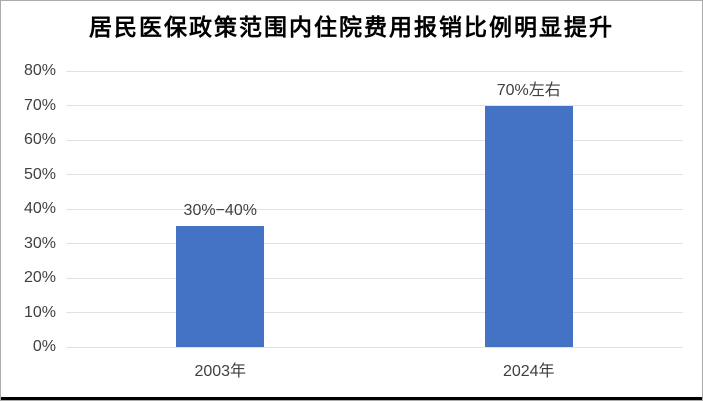 This screenshot has height=401, width=703. I want to click on x-axis: 2003年 2024年, so click(374, 369).